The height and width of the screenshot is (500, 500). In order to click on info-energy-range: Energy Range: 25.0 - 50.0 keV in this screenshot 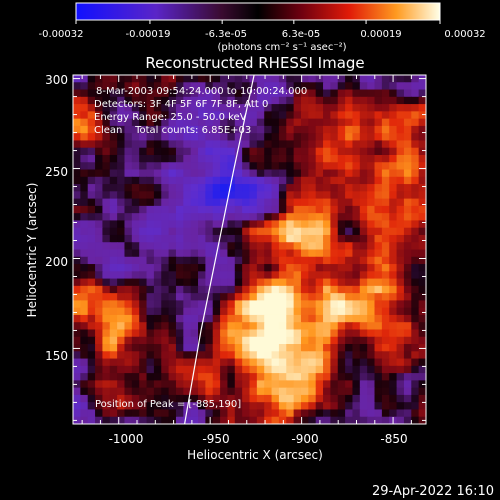, I will do `click(170, 117)`.